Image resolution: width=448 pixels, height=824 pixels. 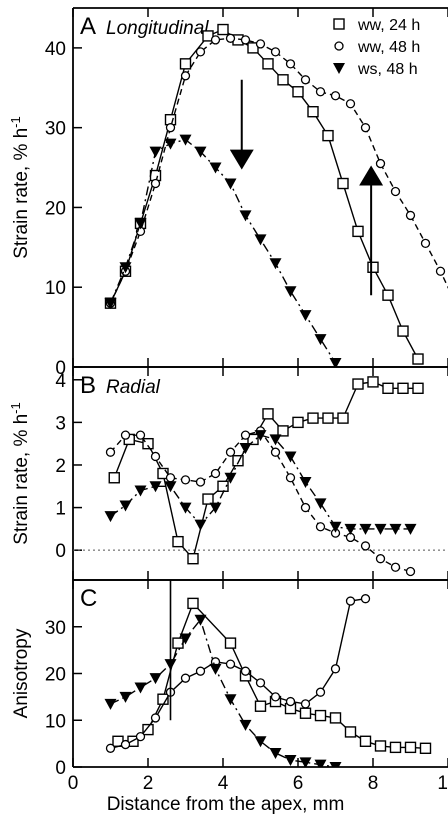 I want to click on panel-title: Radial, so click(x=133, y=387).